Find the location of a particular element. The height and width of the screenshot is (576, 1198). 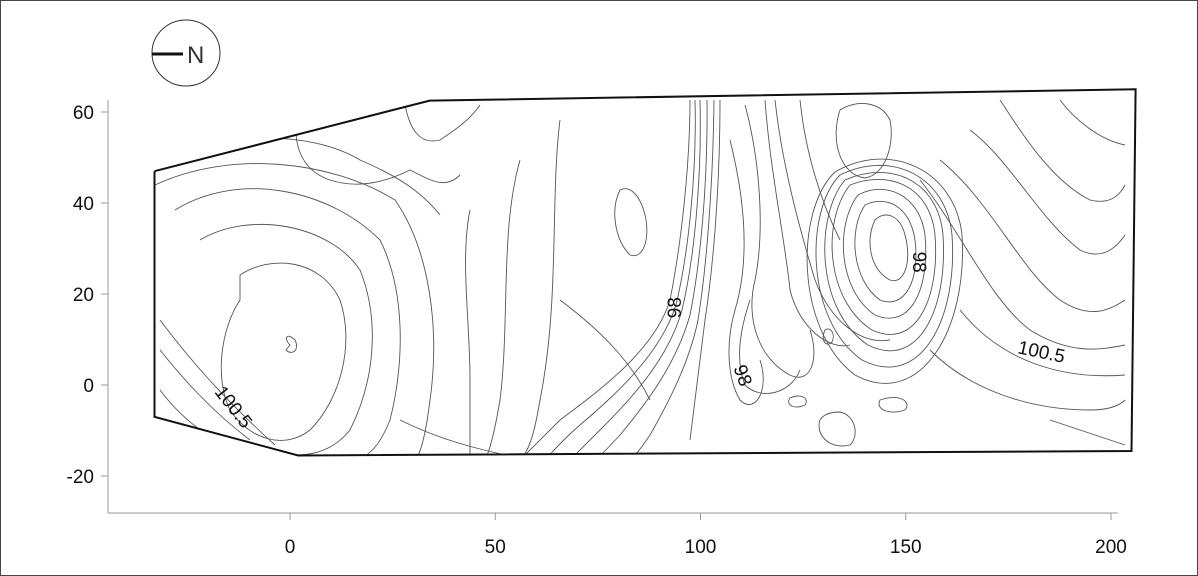

x-tick-label: 200 is located at coordinates (1111, 547).